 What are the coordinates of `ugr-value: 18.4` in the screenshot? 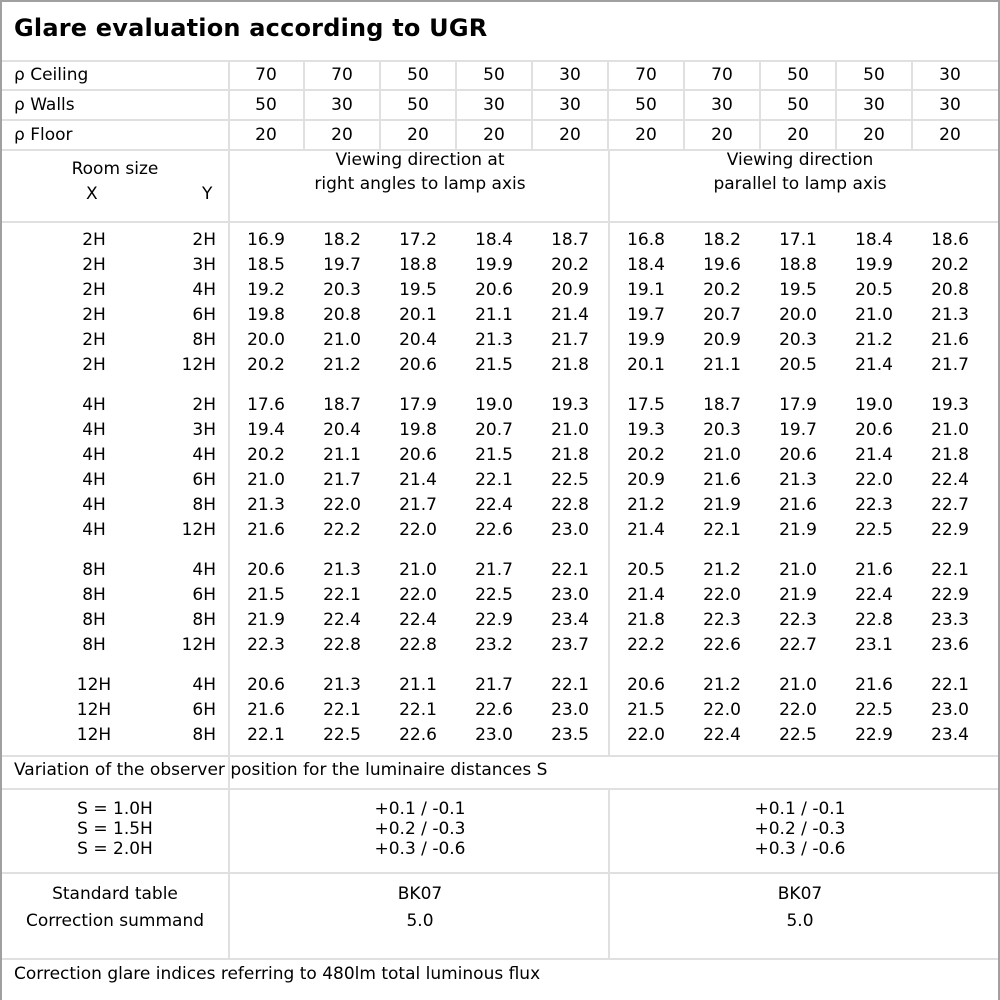 It's located at (494, 240).